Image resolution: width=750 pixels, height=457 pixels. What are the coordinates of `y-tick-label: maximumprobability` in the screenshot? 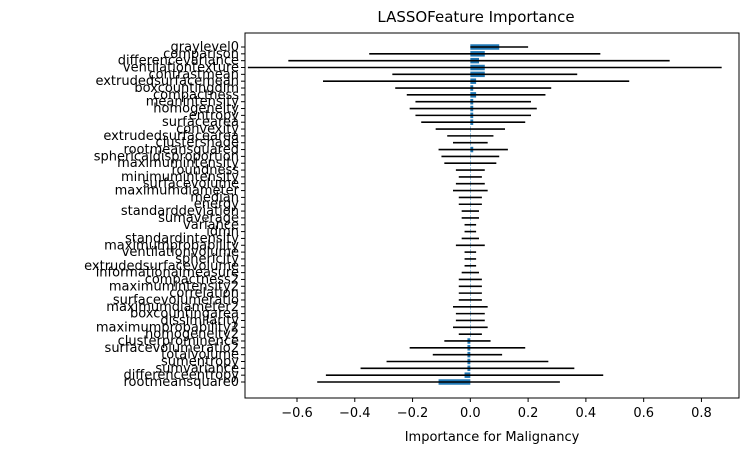 It's located at (171, 245).